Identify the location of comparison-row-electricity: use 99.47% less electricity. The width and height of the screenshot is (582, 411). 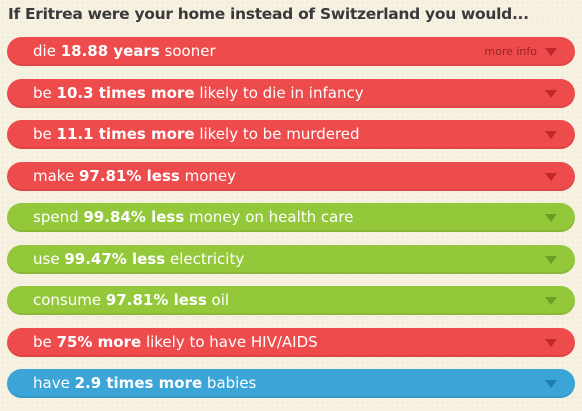
(291, 259).